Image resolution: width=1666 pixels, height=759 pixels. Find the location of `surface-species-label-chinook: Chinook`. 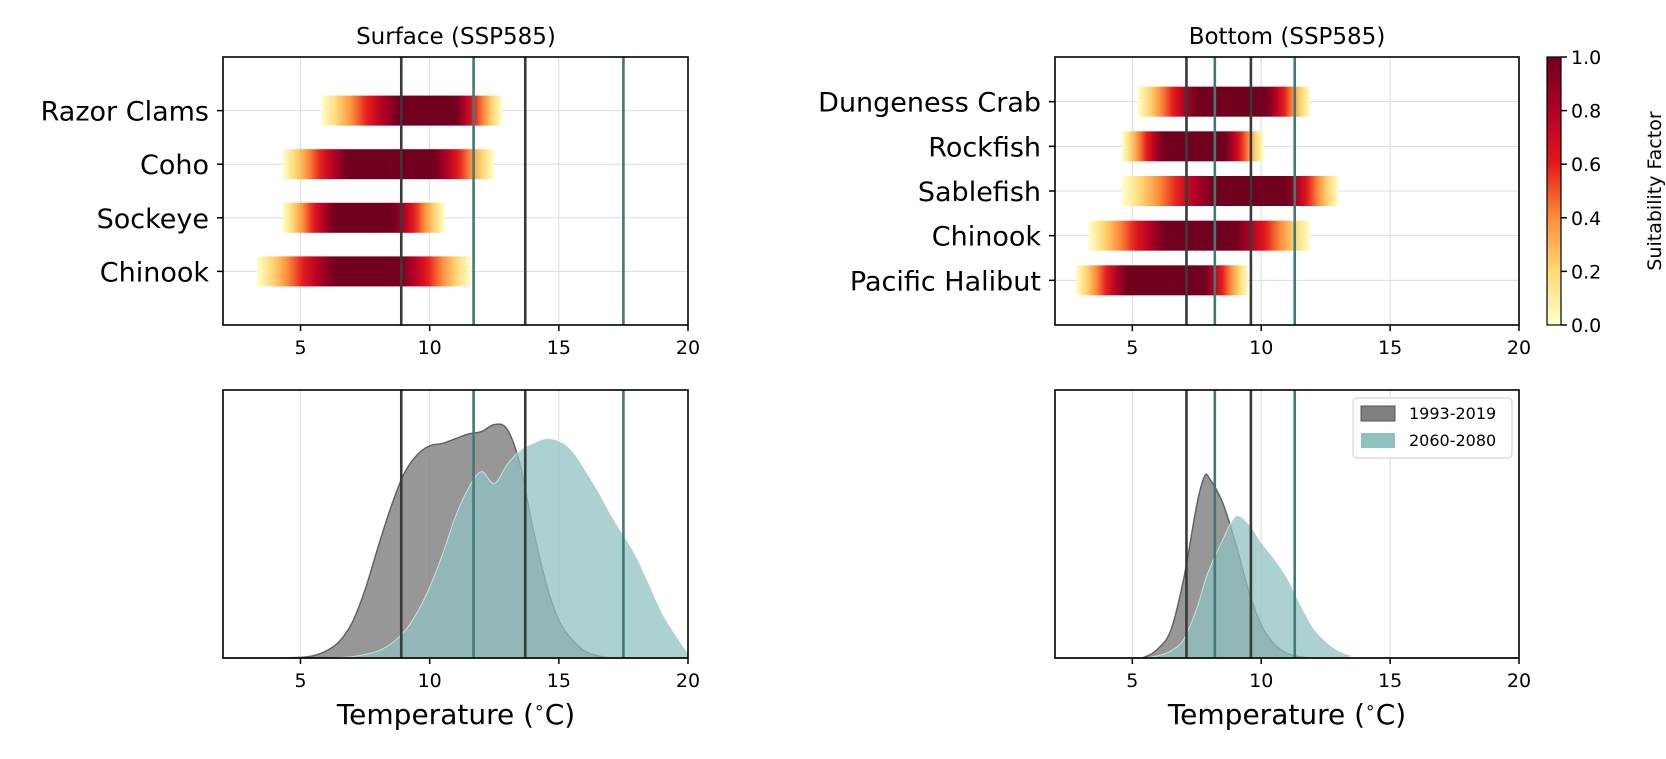

surface-species-label-chinook: Chinook is located at coordinates (155, 272).